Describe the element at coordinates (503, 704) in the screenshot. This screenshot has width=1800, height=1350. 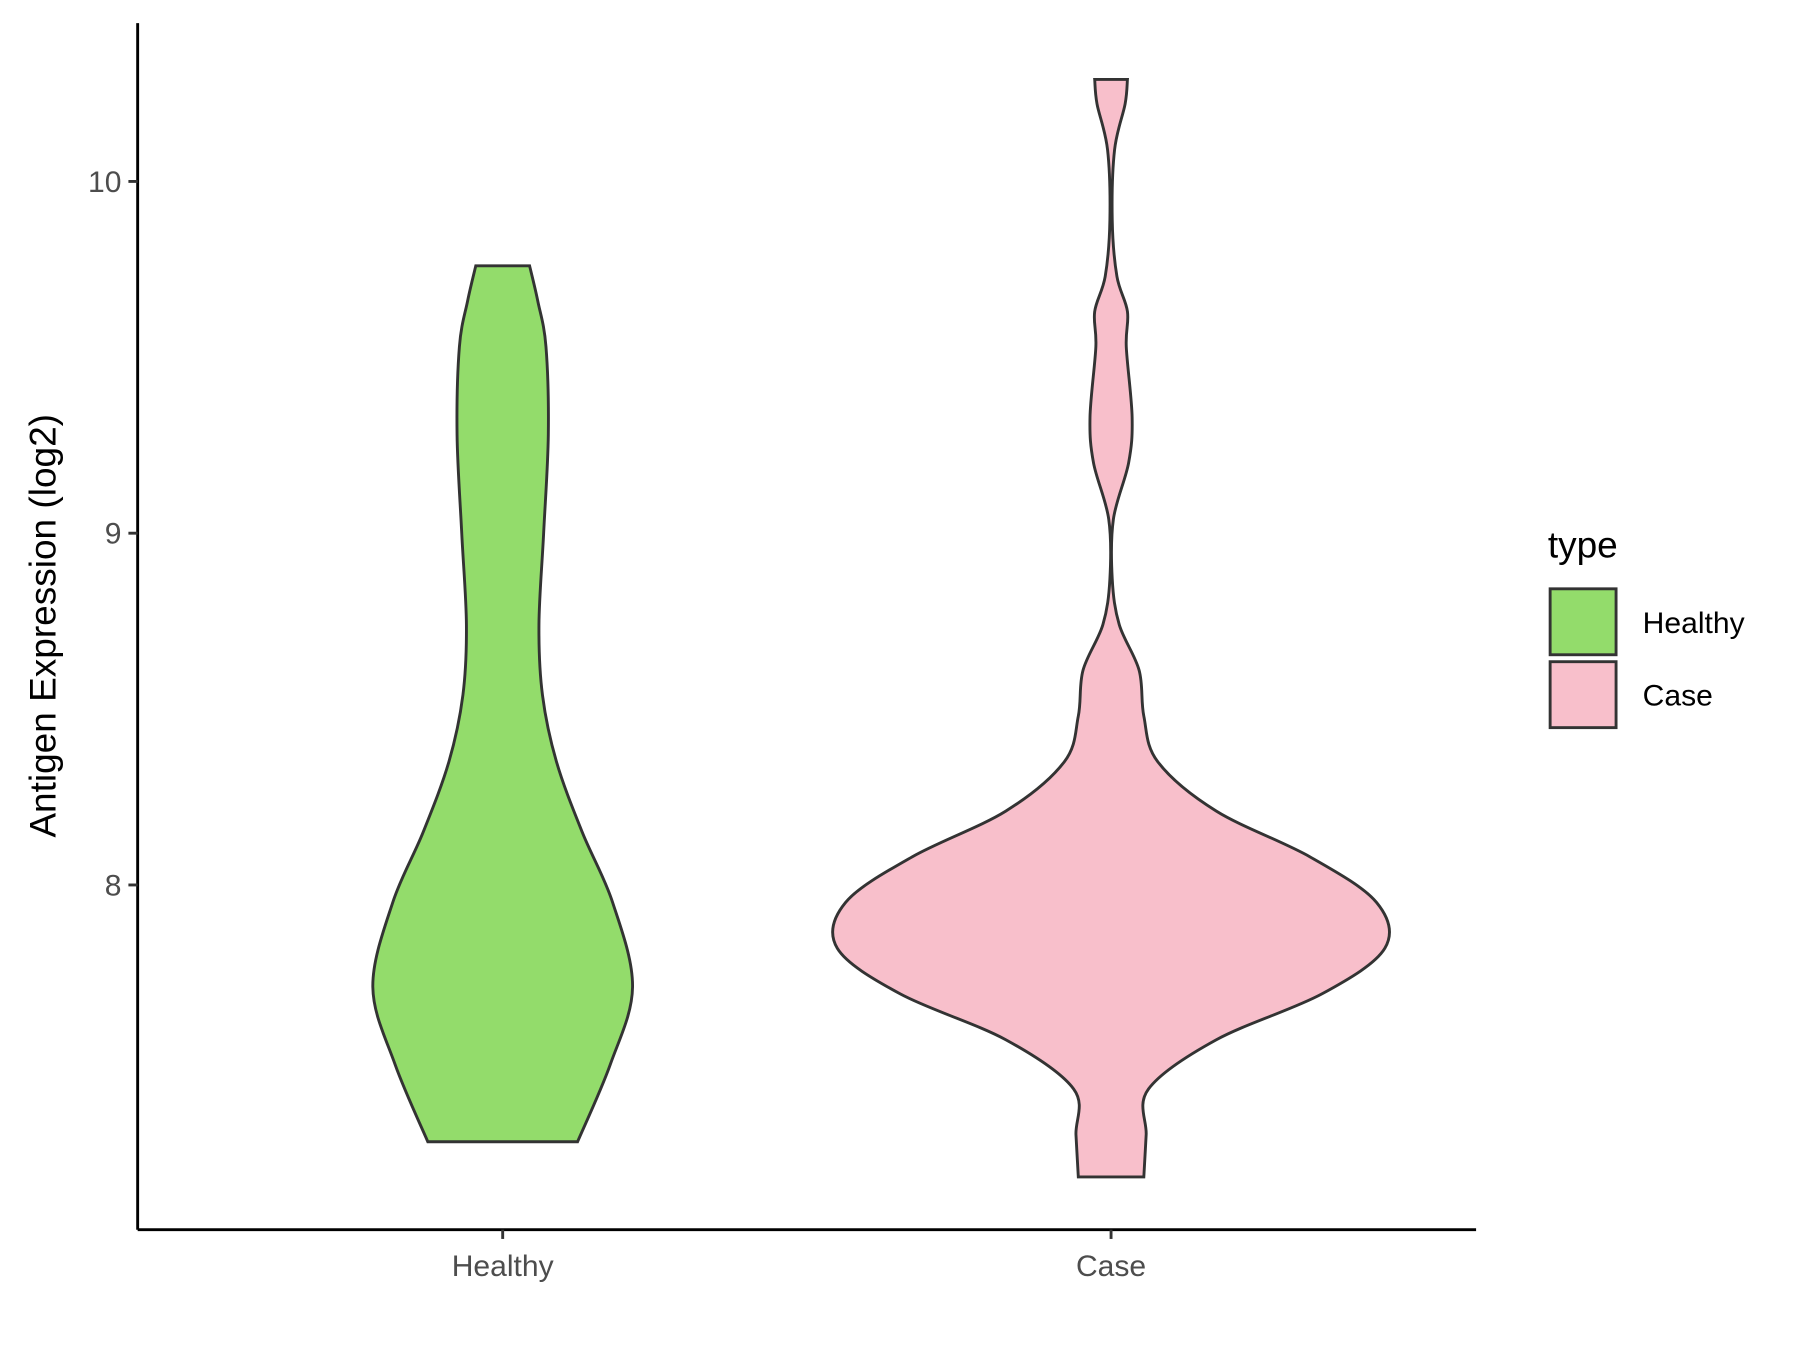
I see `violin` at that location.